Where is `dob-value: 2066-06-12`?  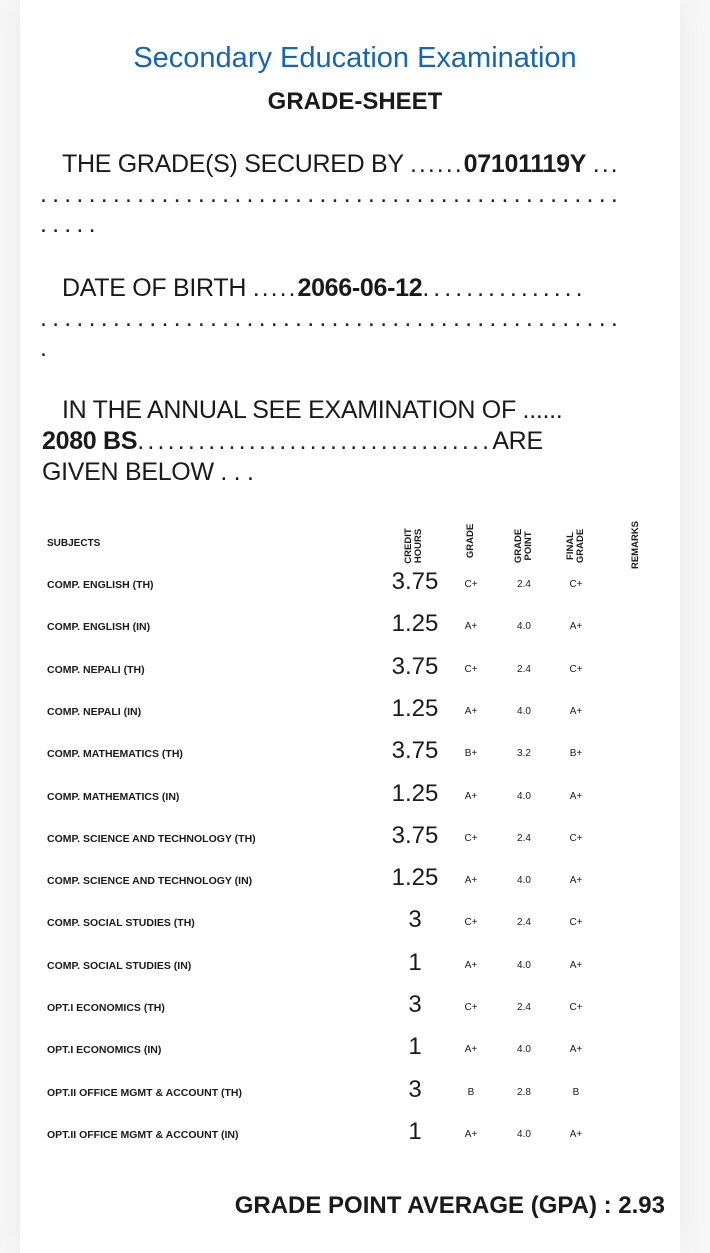
dob-value: 2066-06-12 is located at coordinates (360, 288).